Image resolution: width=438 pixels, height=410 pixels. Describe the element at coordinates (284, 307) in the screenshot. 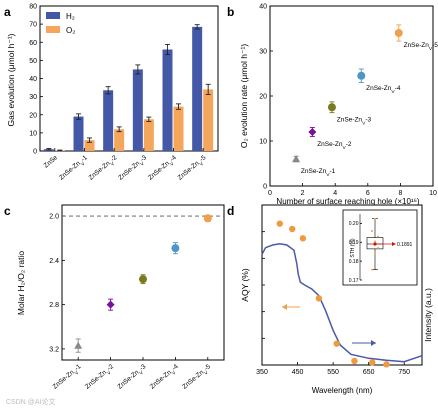

I see `aqy-arrowhead` at that location.